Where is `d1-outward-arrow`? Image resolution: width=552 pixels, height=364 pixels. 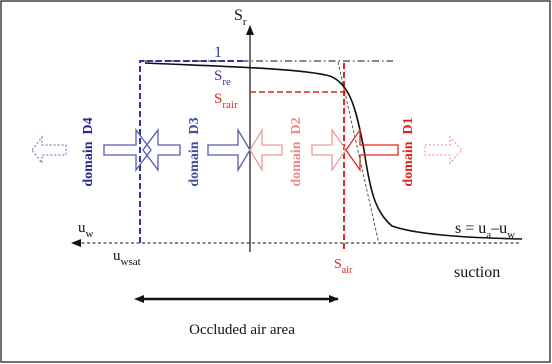 d1-outward-arrow is located at coordinates (443, 150).